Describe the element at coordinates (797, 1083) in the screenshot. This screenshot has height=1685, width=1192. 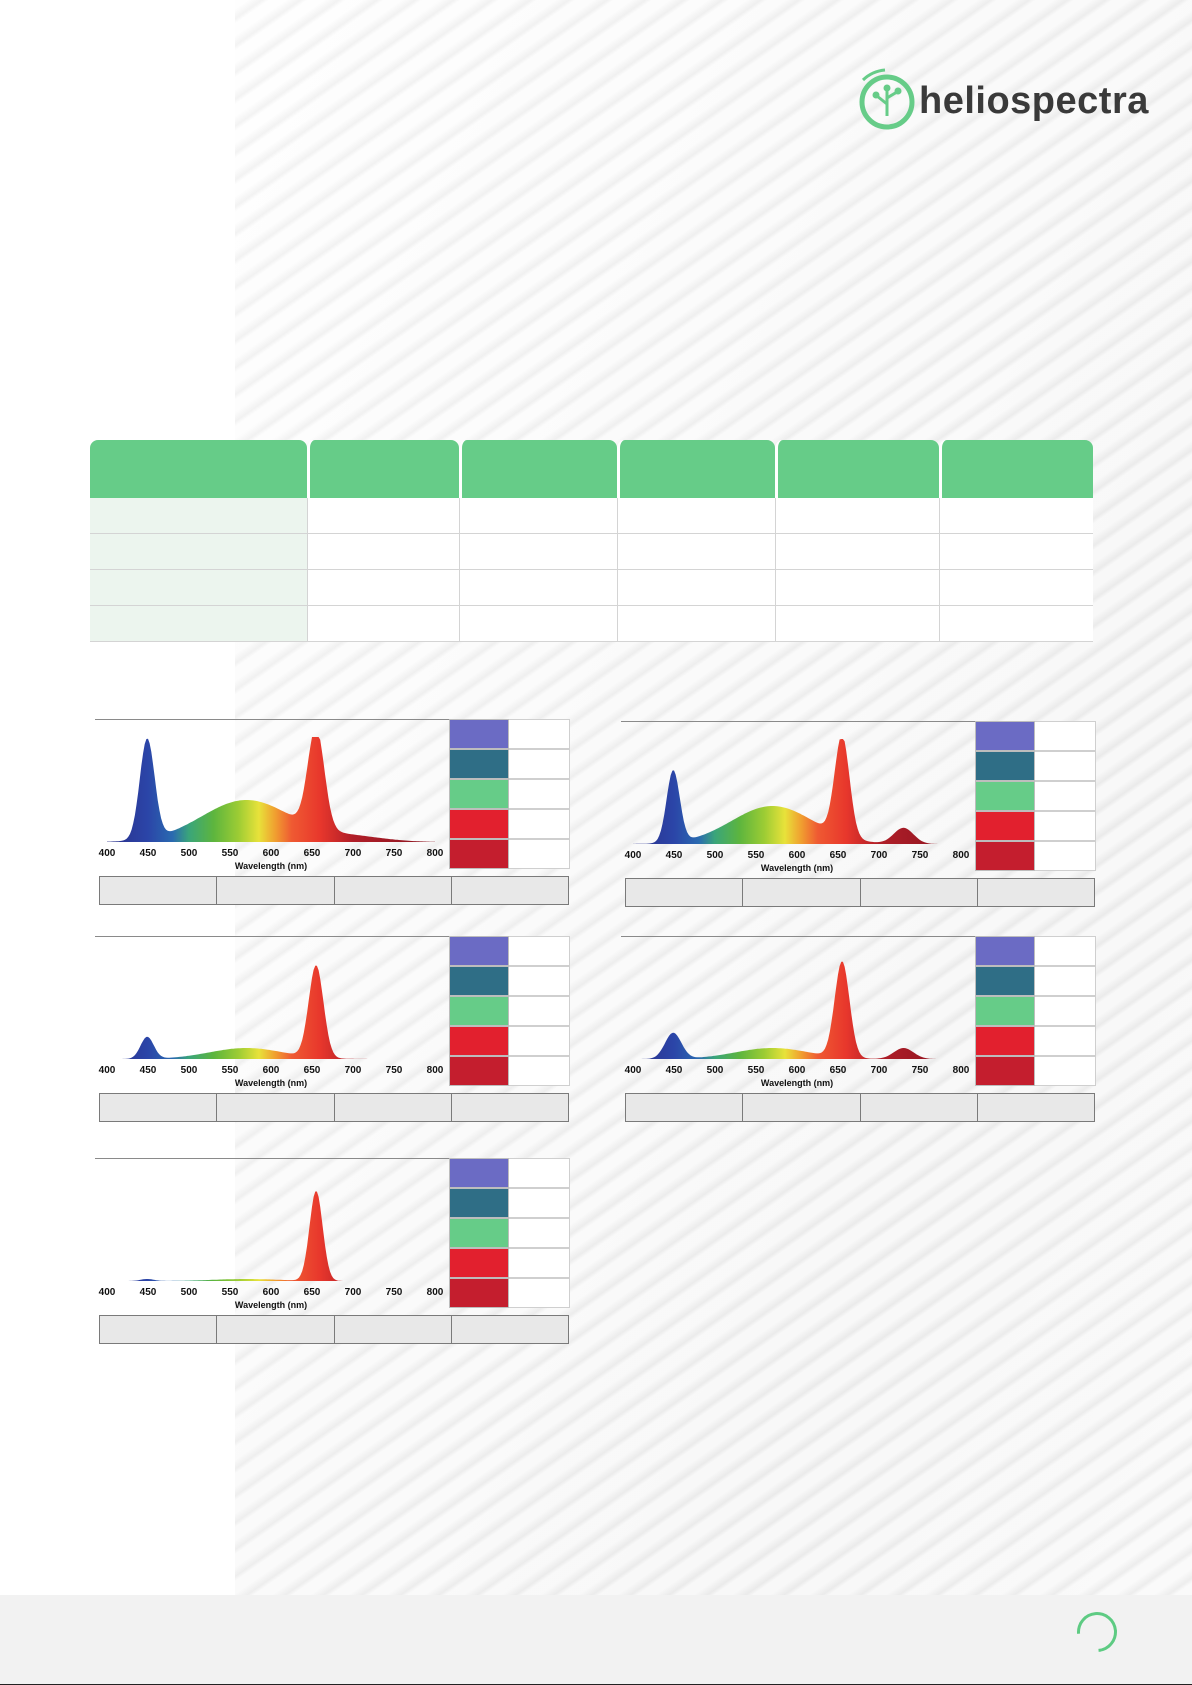
I see `x-axis-label: Wavelength (nm)` at that location.